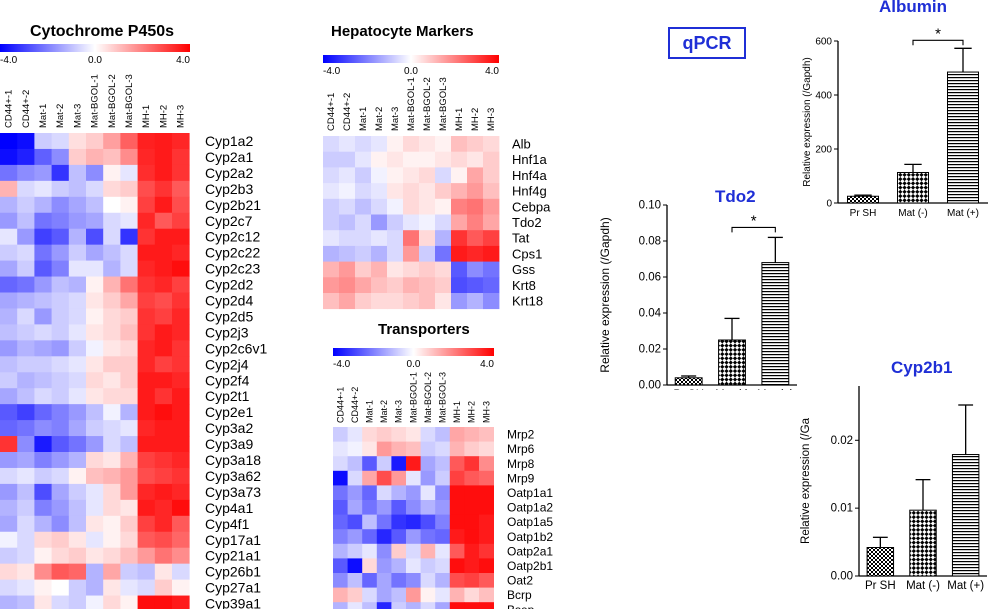 The image size is (989, 609). I want to click on row-label: Cyp2a2, so click(229, 173).